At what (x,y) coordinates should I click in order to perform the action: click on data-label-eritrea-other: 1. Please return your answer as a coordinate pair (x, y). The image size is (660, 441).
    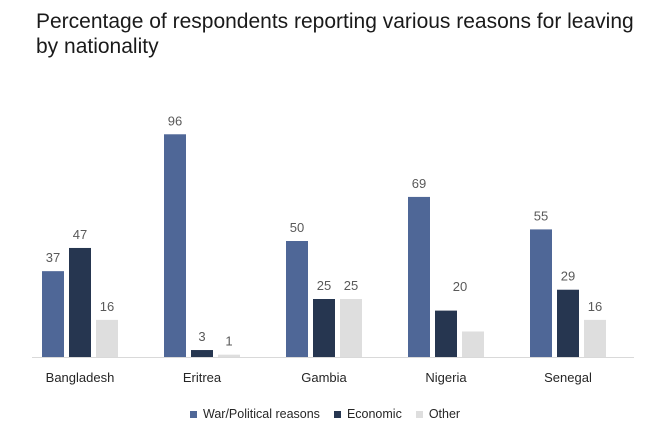
    Looking at the image, I should click on (228, 341).